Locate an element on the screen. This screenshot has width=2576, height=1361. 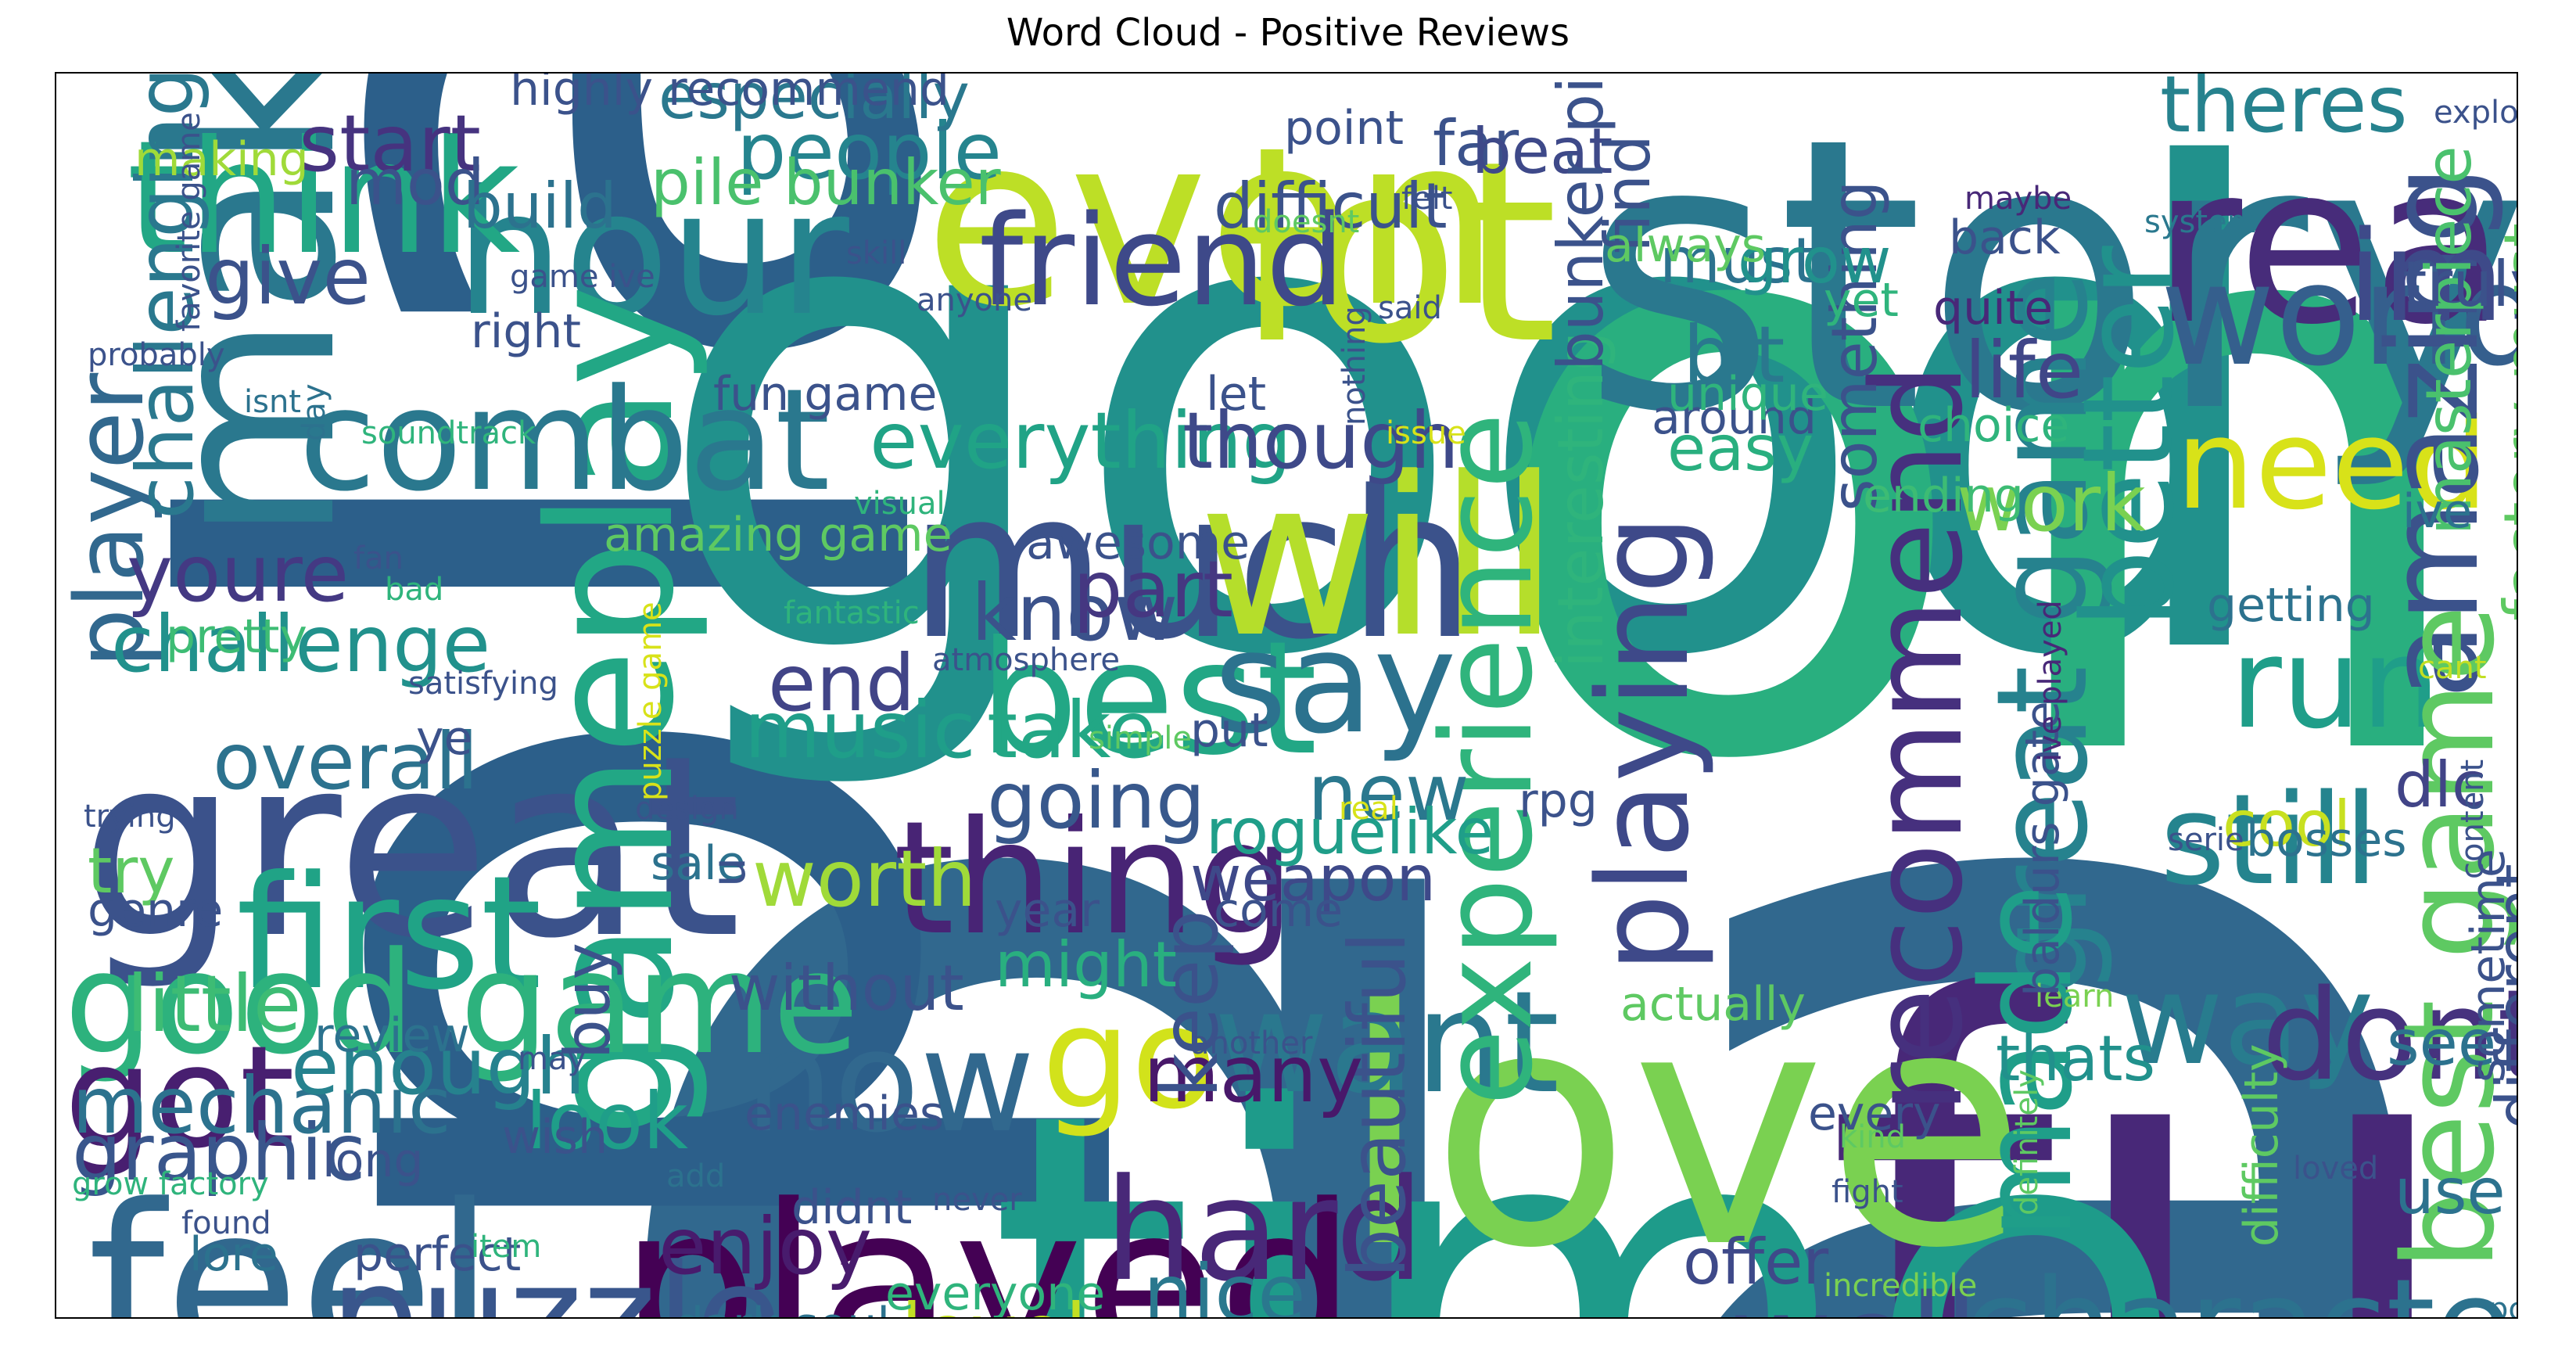
word-long: long is located at coordinates (373, 1160).